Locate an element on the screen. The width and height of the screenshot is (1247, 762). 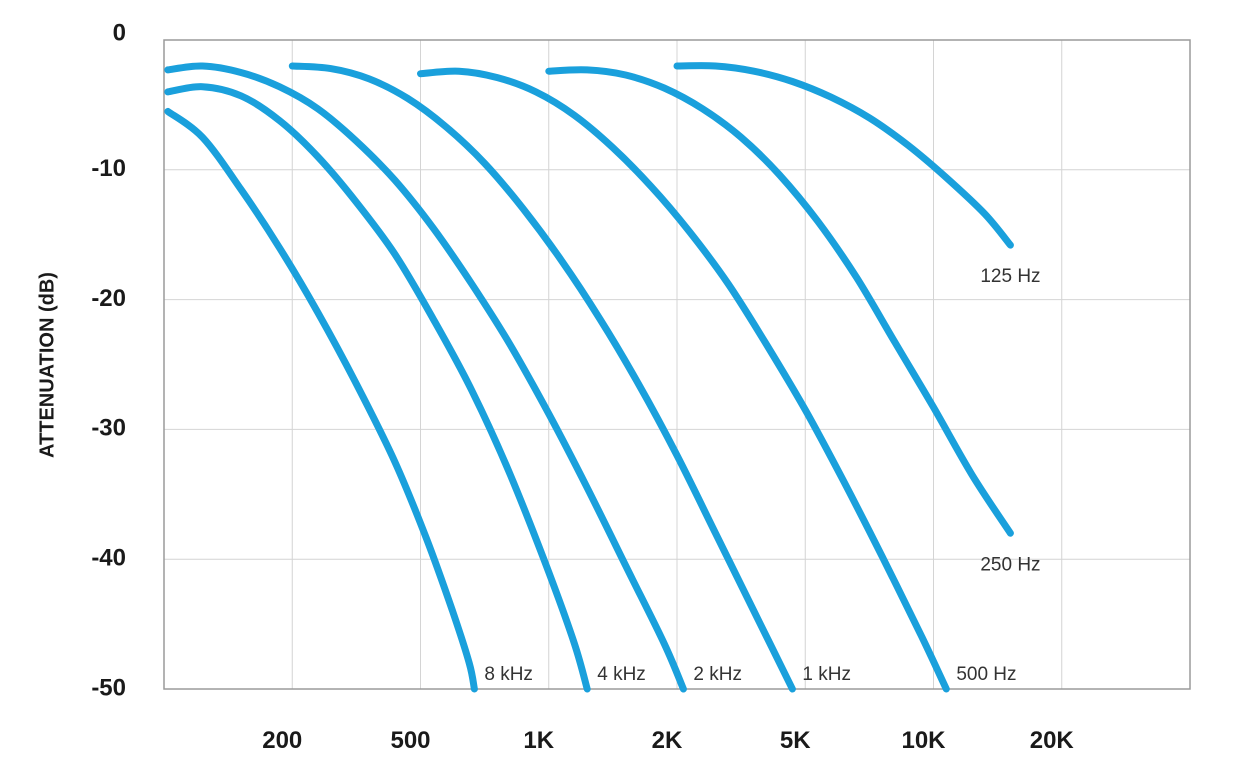
x-tick-label: 500 is located at coordinates (410, 740).